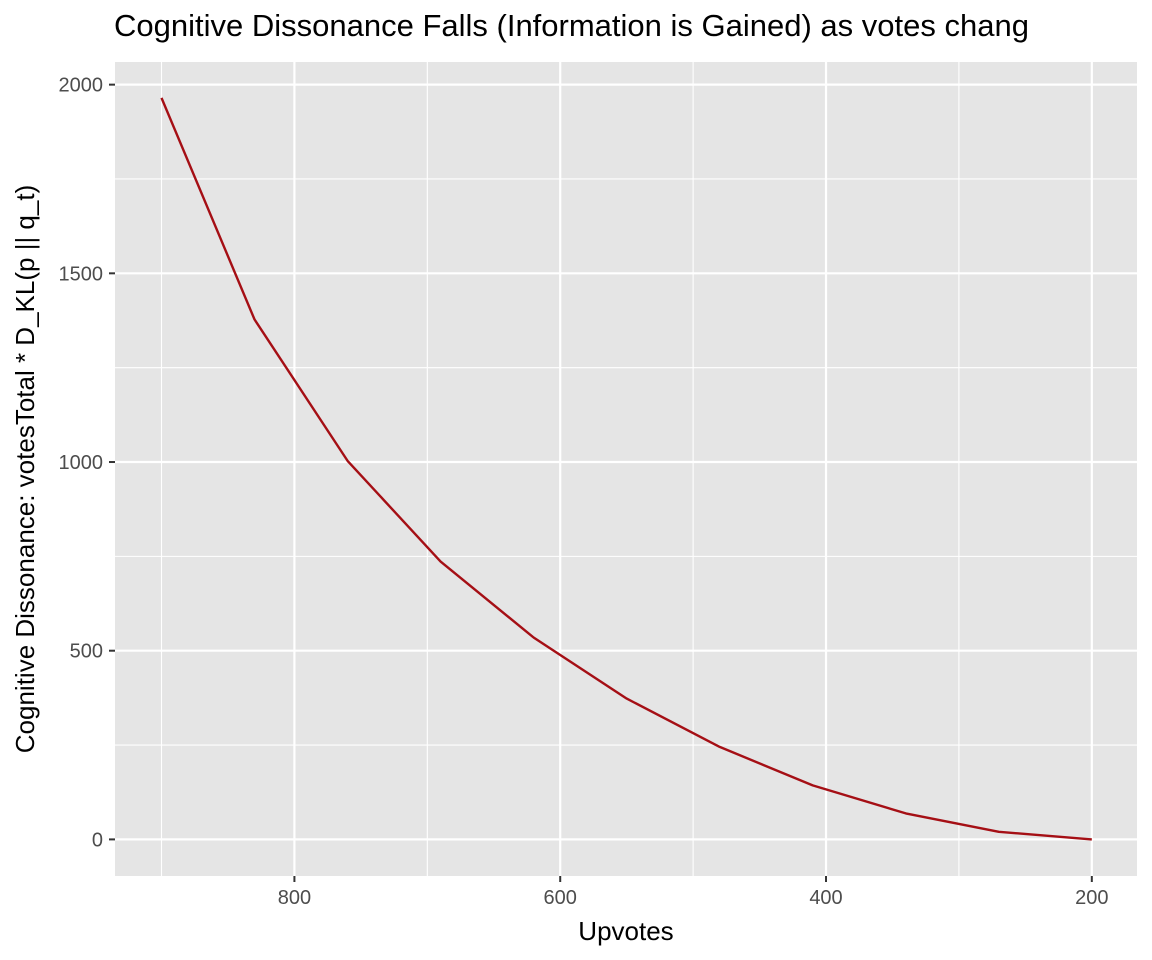  I want to click on x-tick-label: 600, so click(560, 898).